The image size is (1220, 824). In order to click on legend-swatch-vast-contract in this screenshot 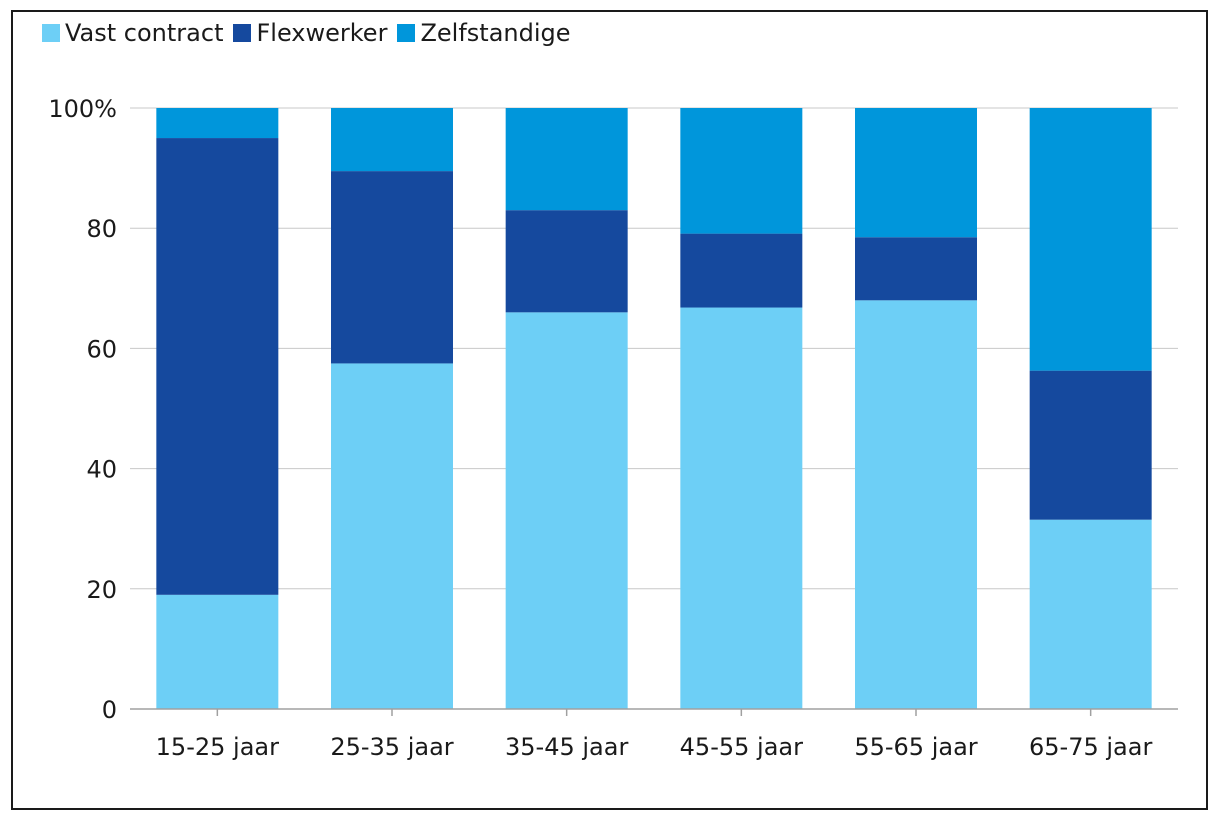, I will do `click(51, 33)`.